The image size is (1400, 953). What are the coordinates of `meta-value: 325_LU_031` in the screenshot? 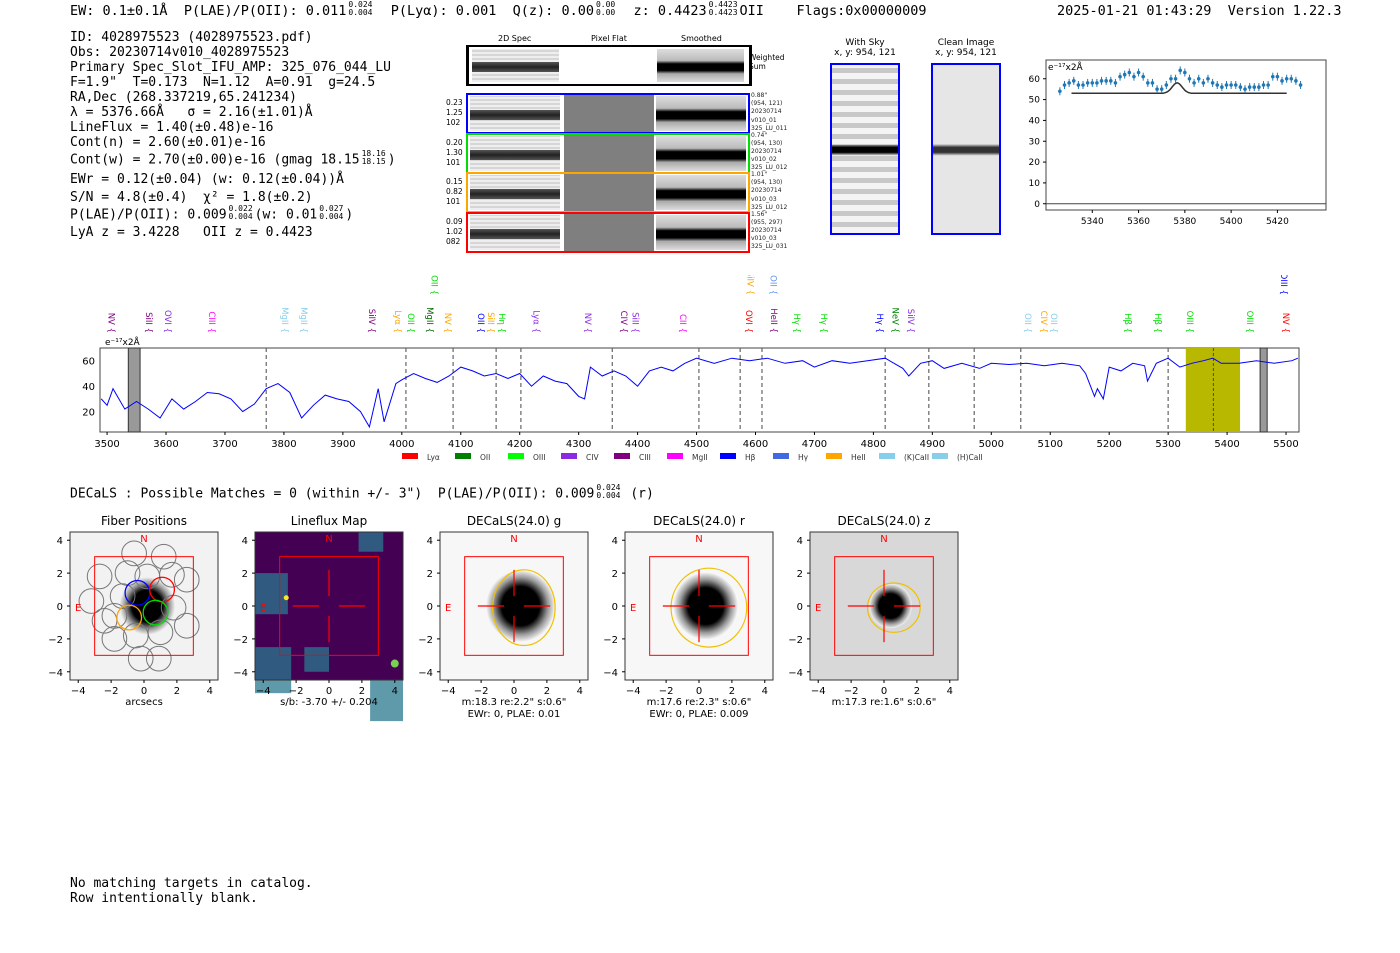 It's located at (769, 247).